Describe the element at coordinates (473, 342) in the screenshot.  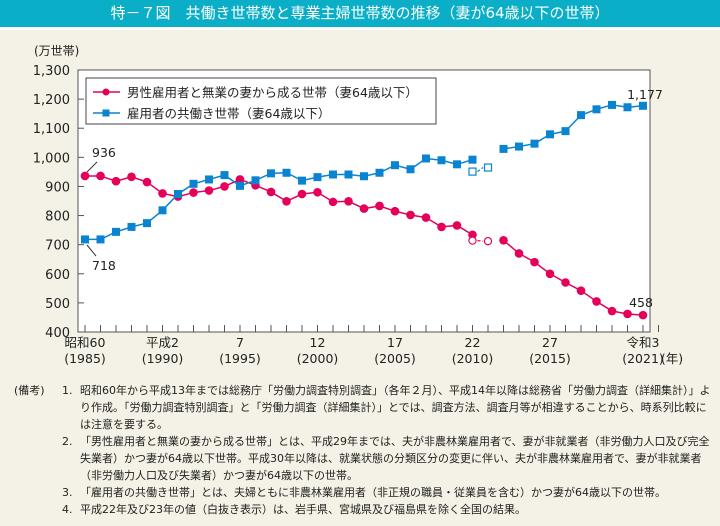
I see `x-tick-label: 22` at that location.